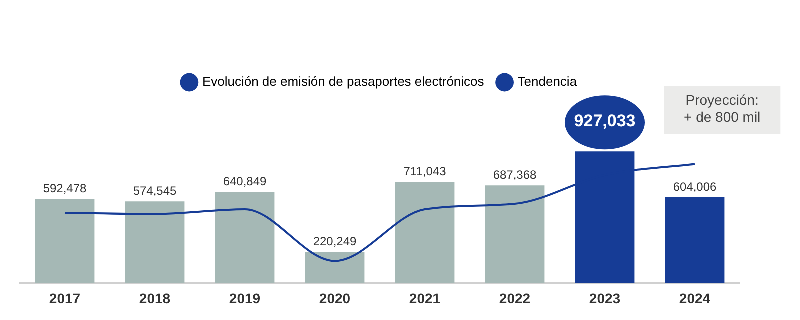  Describe the element at coordinates (515, 298) in the screenshot. I see `x-tick-label: 2022` at that location.